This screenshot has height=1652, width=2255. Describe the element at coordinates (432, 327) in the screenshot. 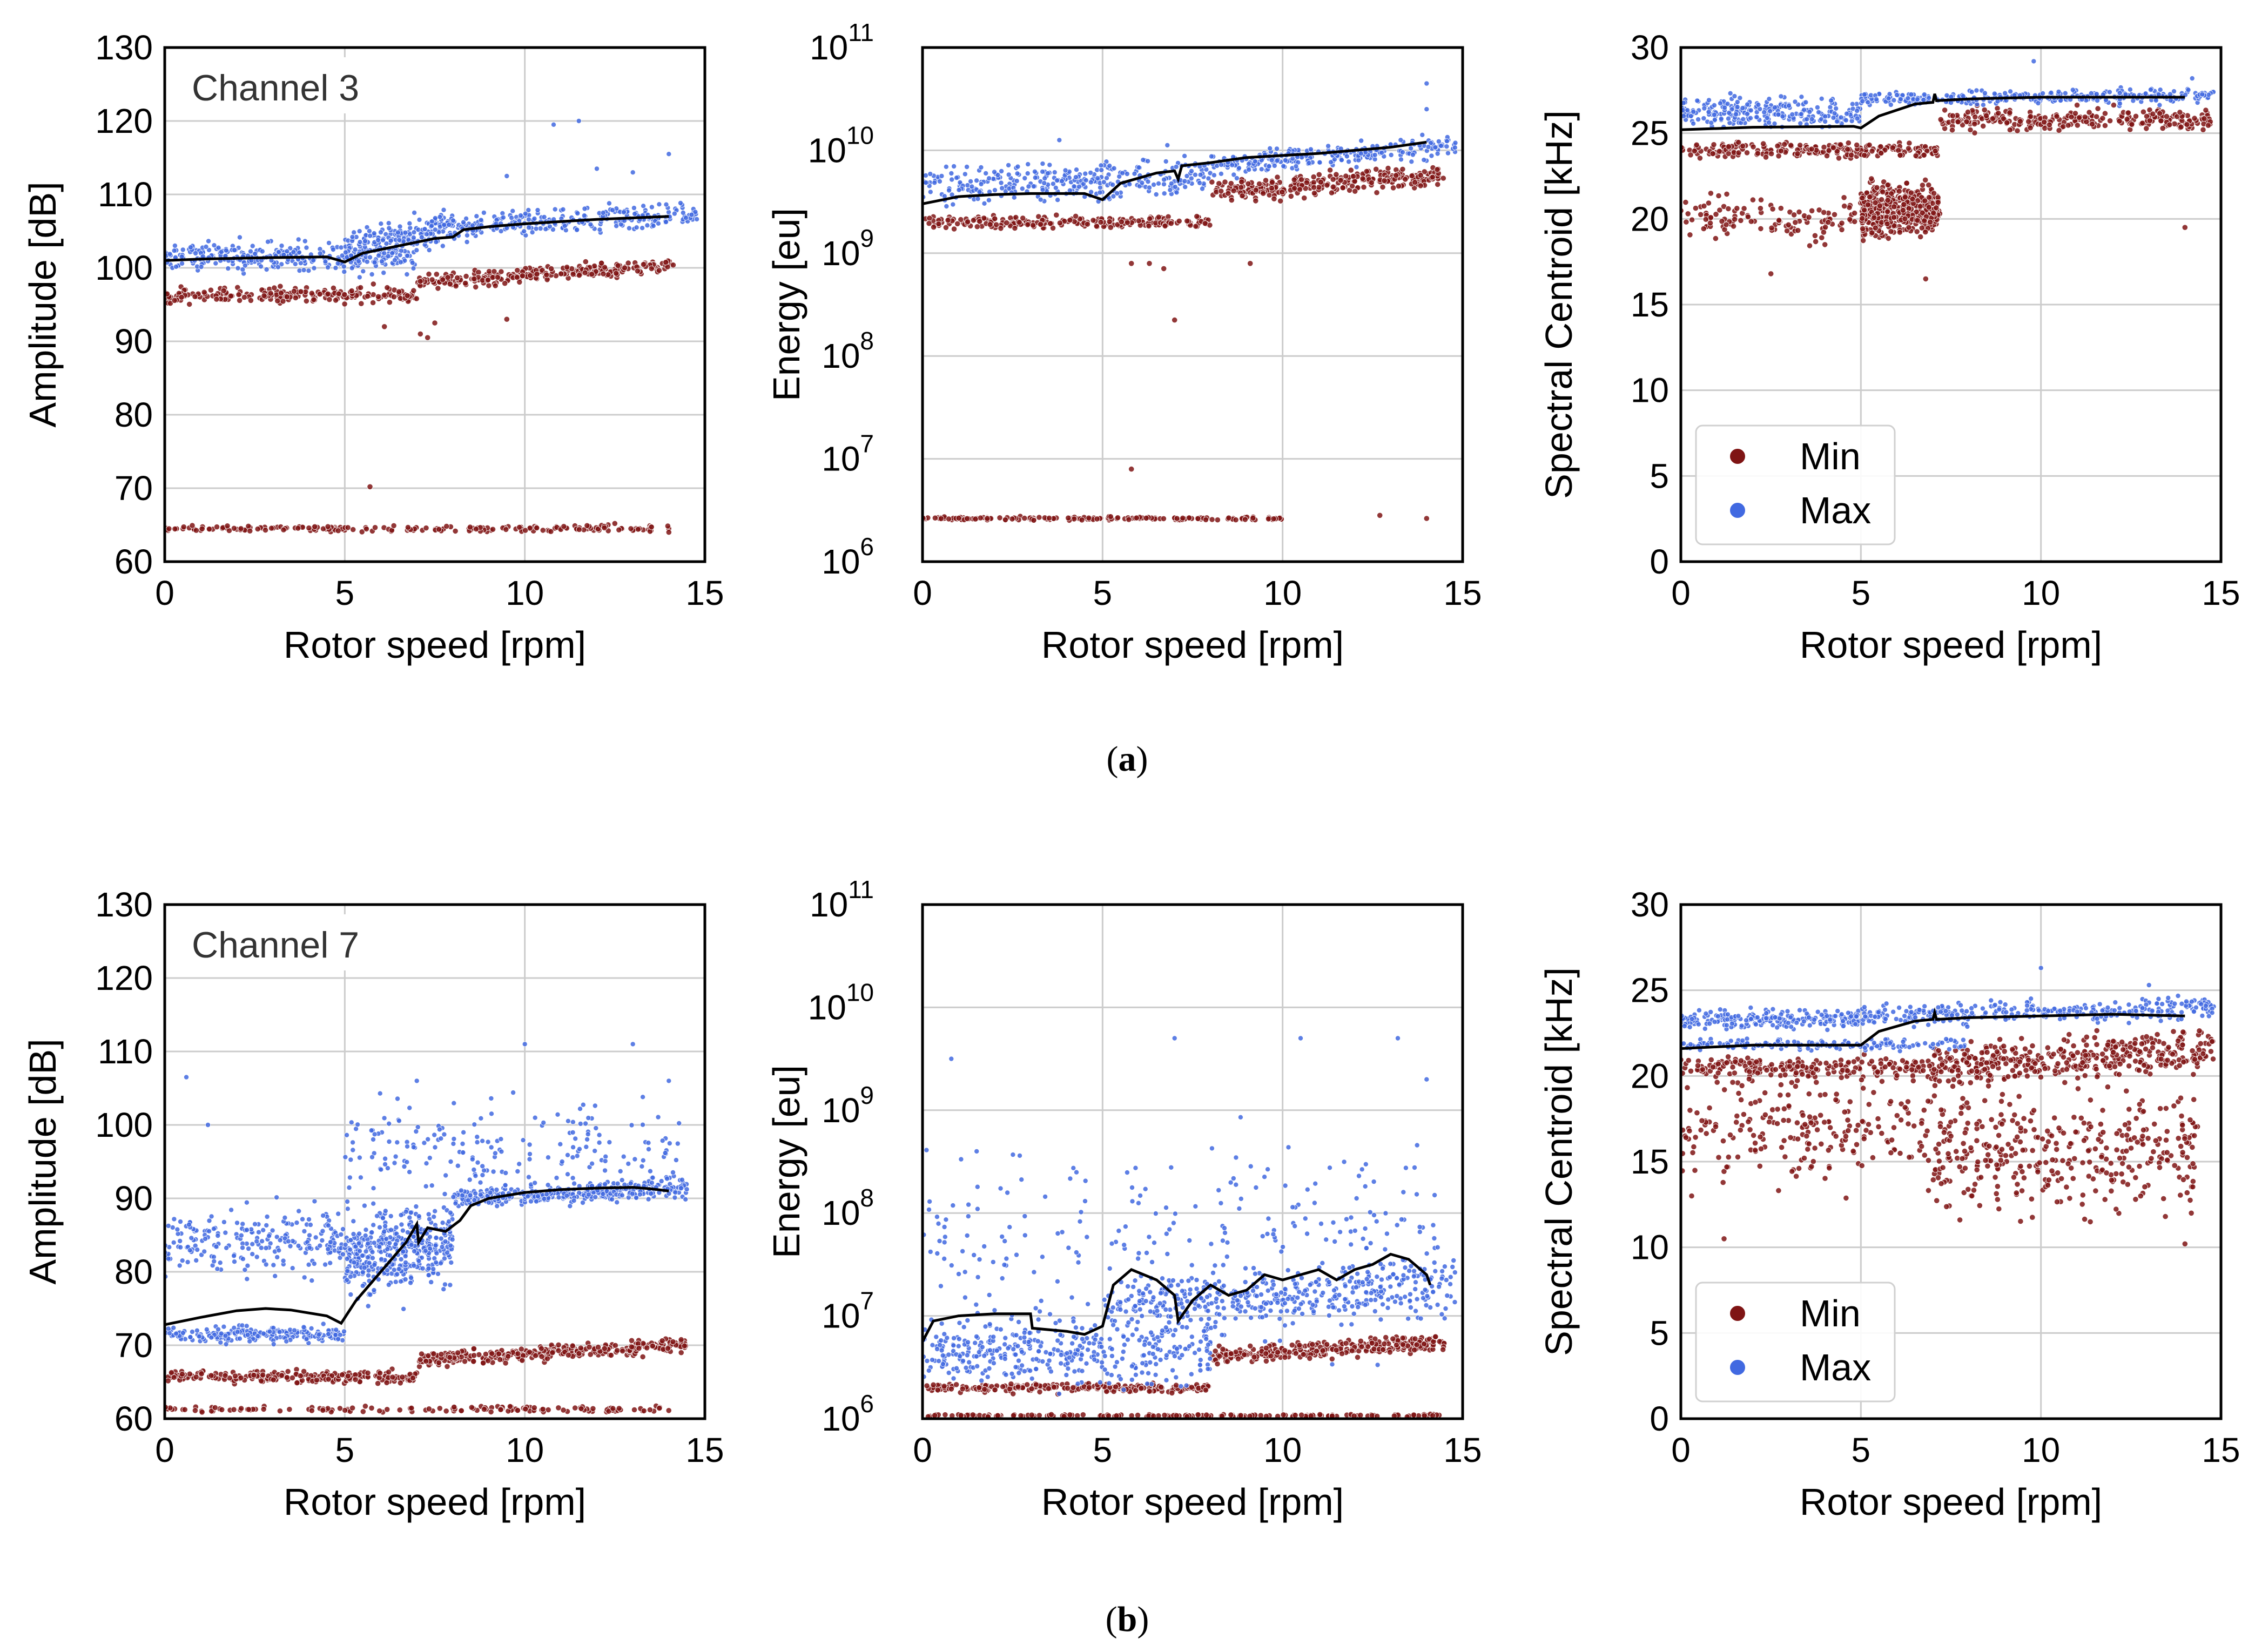

I see `scatter-points` at that location.